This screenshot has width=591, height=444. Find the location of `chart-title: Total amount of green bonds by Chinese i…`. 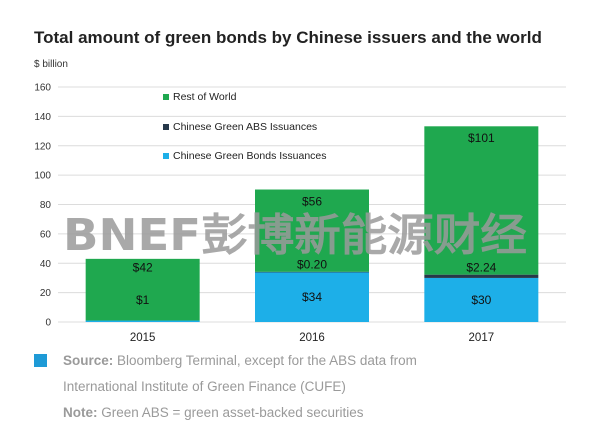

chart-title: Total amount of green bonds by Chinese i… is located at coordinates (288, 37).